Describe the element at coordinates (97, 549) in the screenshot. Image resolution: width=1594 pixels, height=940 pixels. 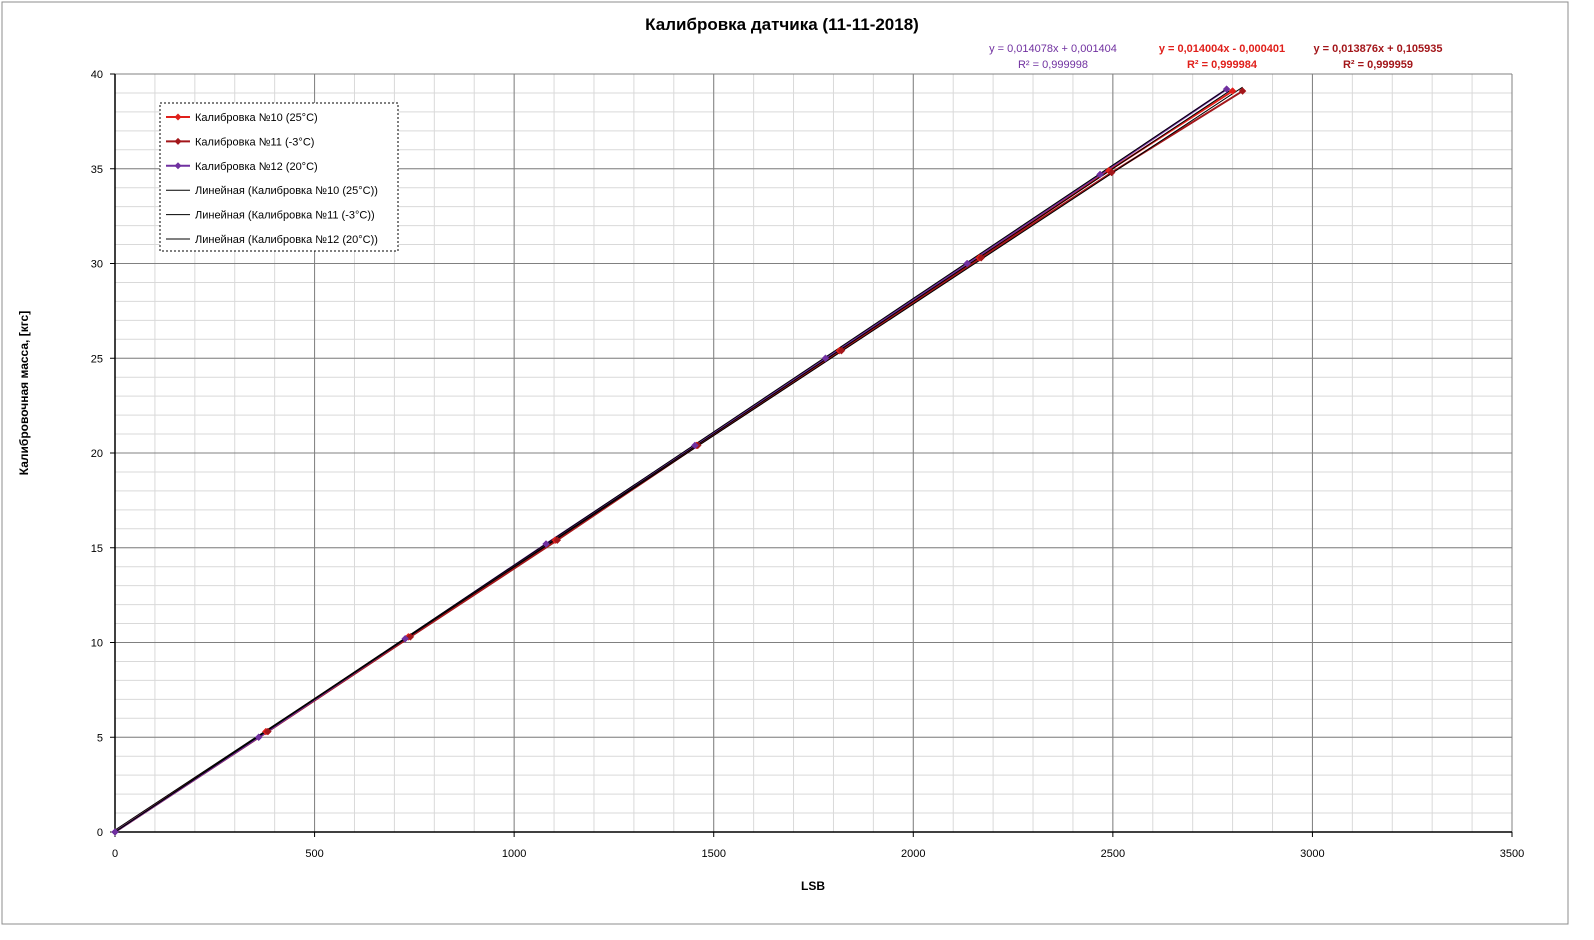
I see `y-tick-label: 15` at that location.